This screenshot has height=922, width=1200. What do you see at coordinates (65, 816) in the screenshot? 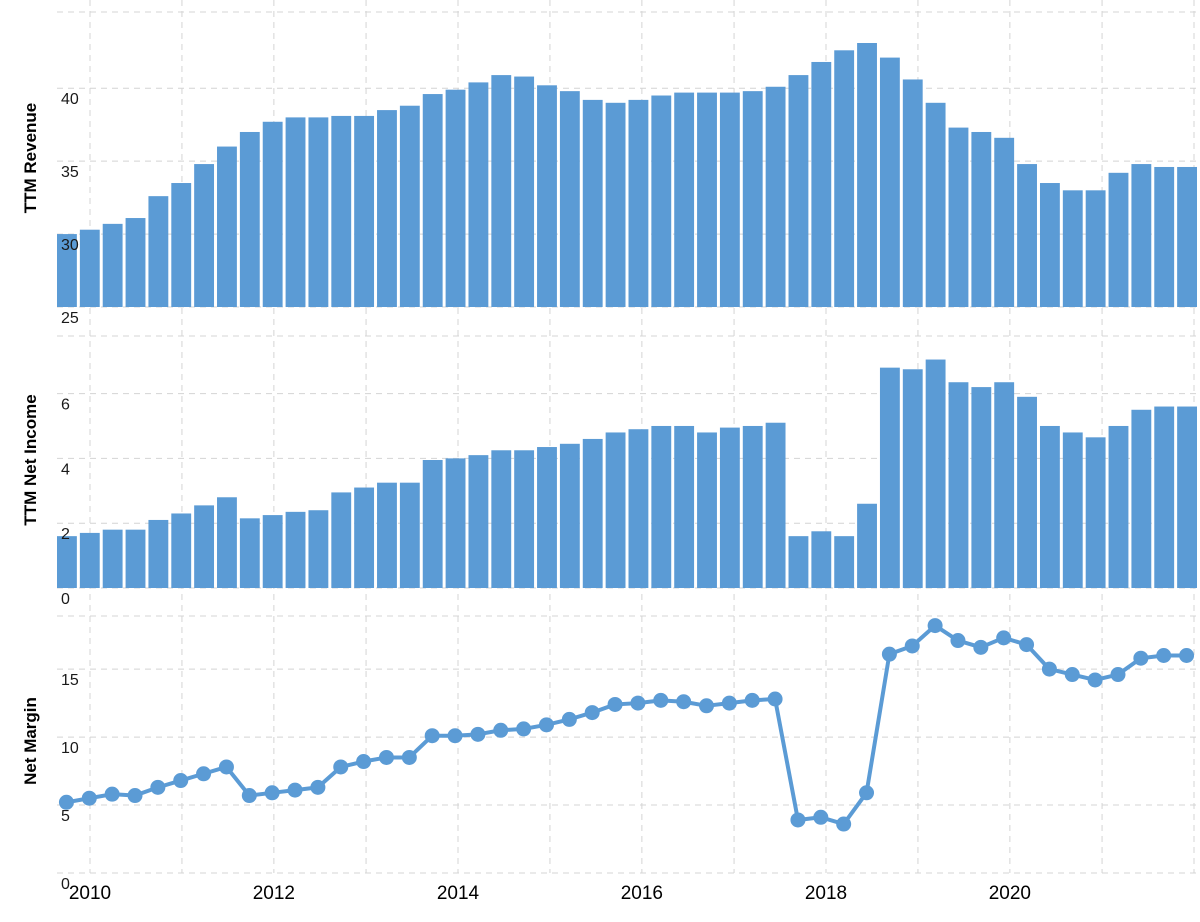
I see `y-tick-label: 5` at bounding box center [65, 816].